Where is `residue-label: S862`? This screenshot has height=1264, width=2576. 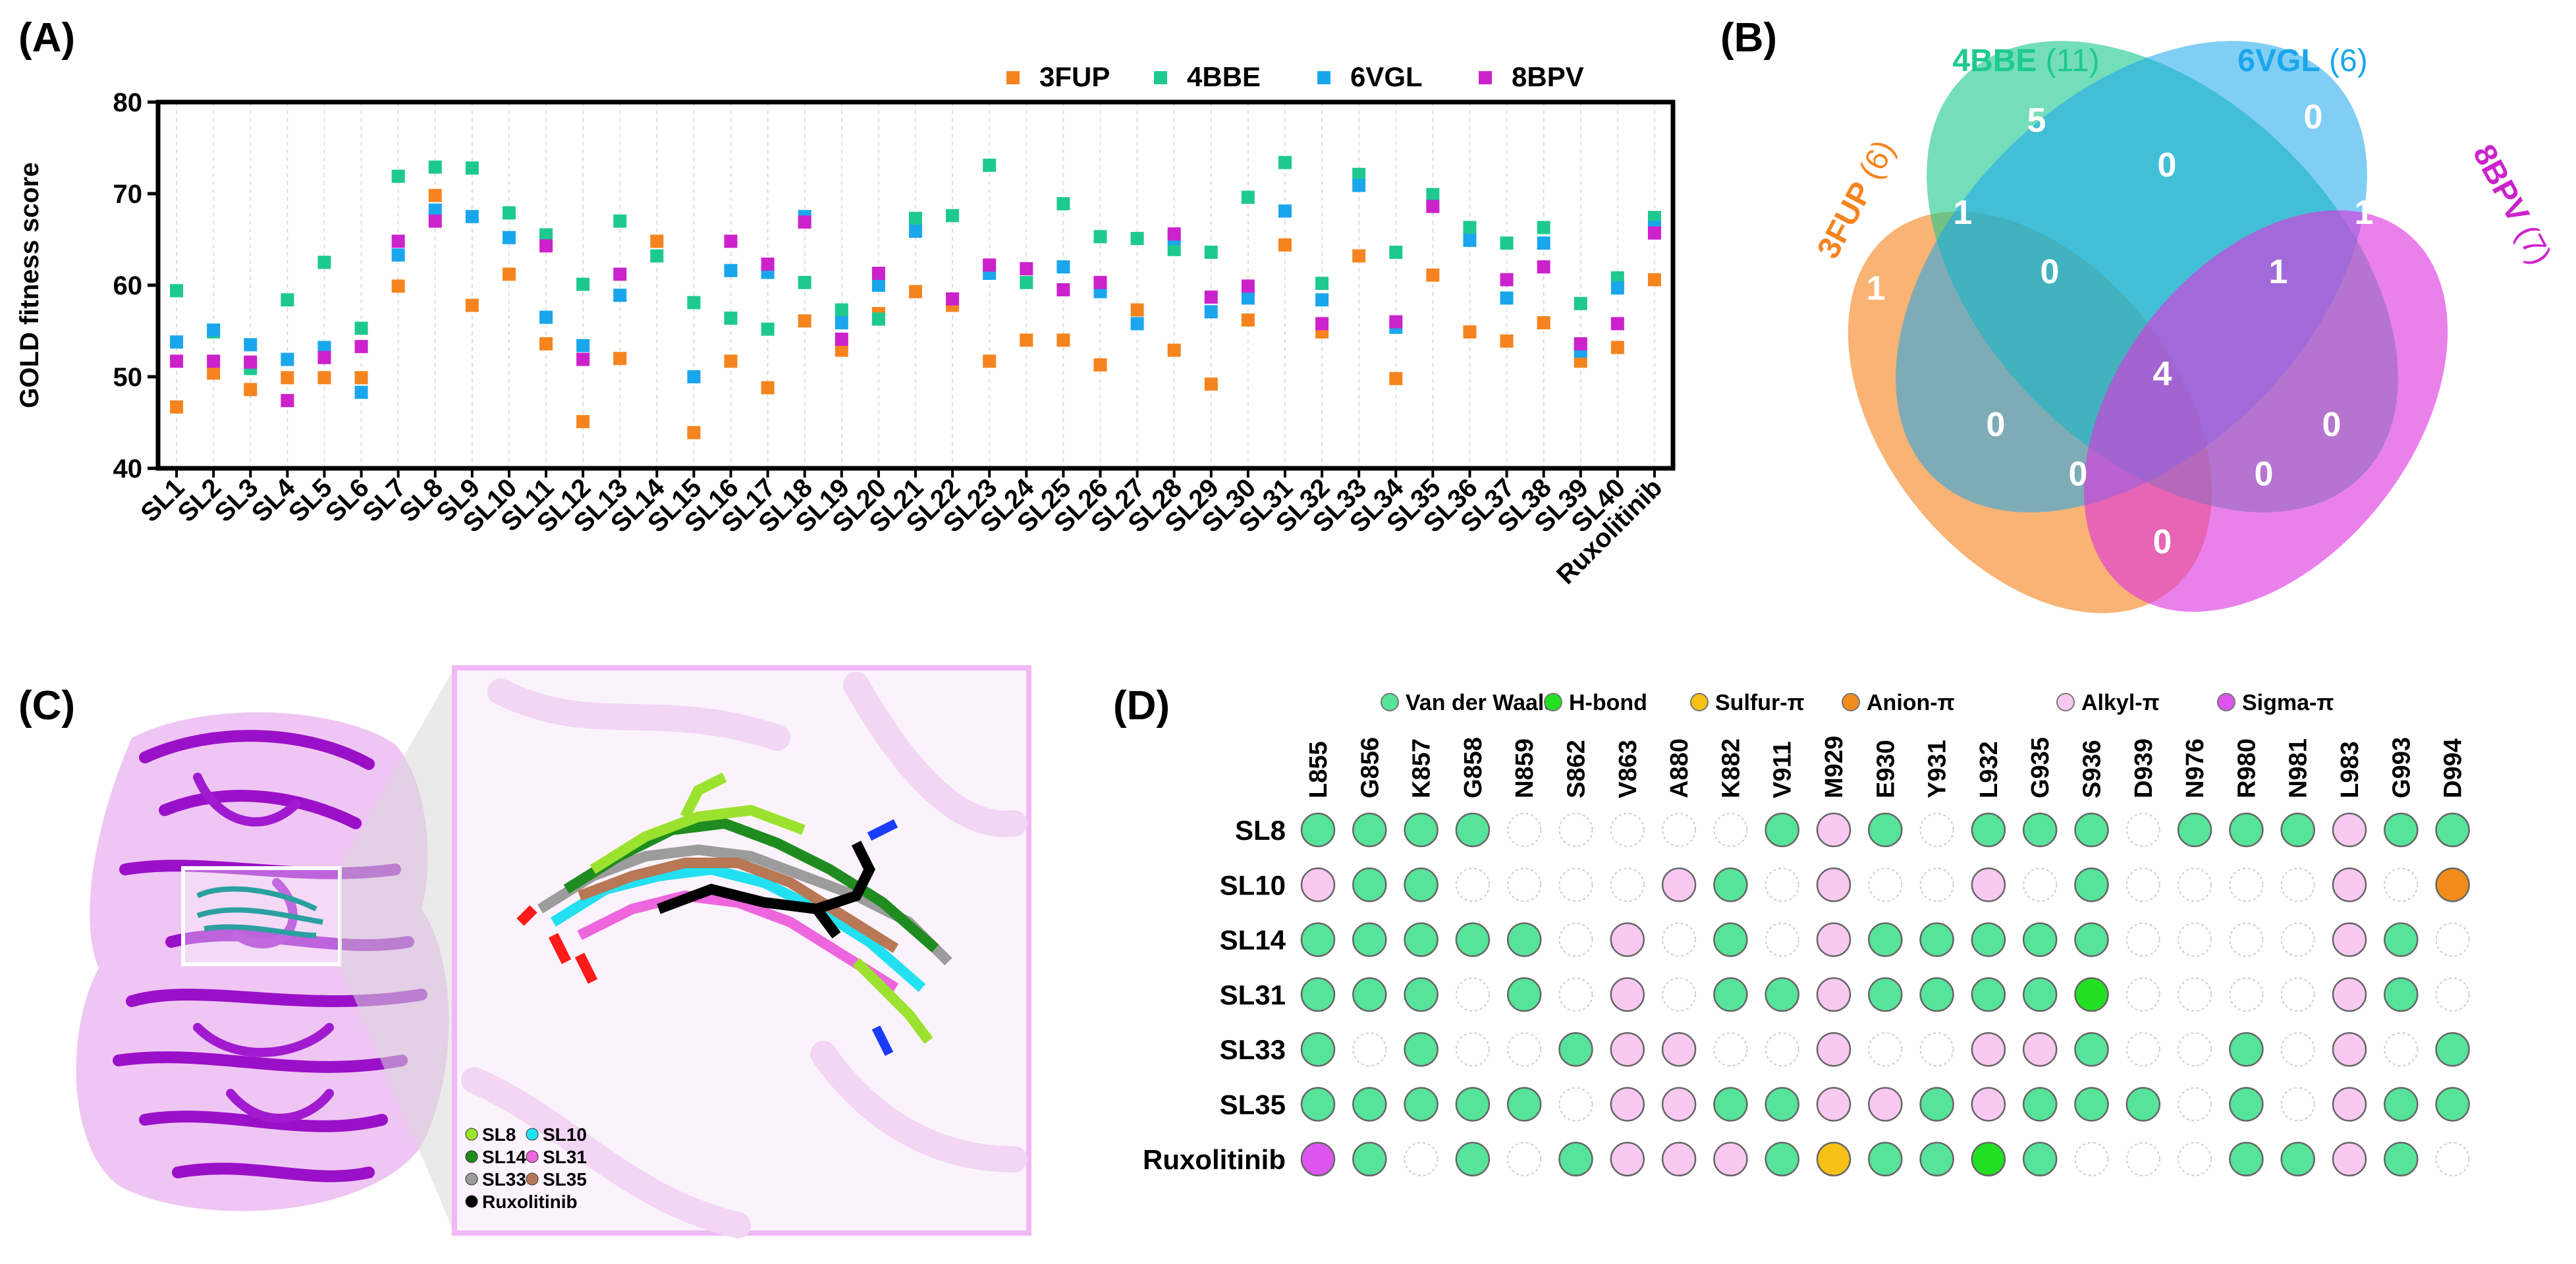
residue-label: S862 is located at coordinates (1577, 769).